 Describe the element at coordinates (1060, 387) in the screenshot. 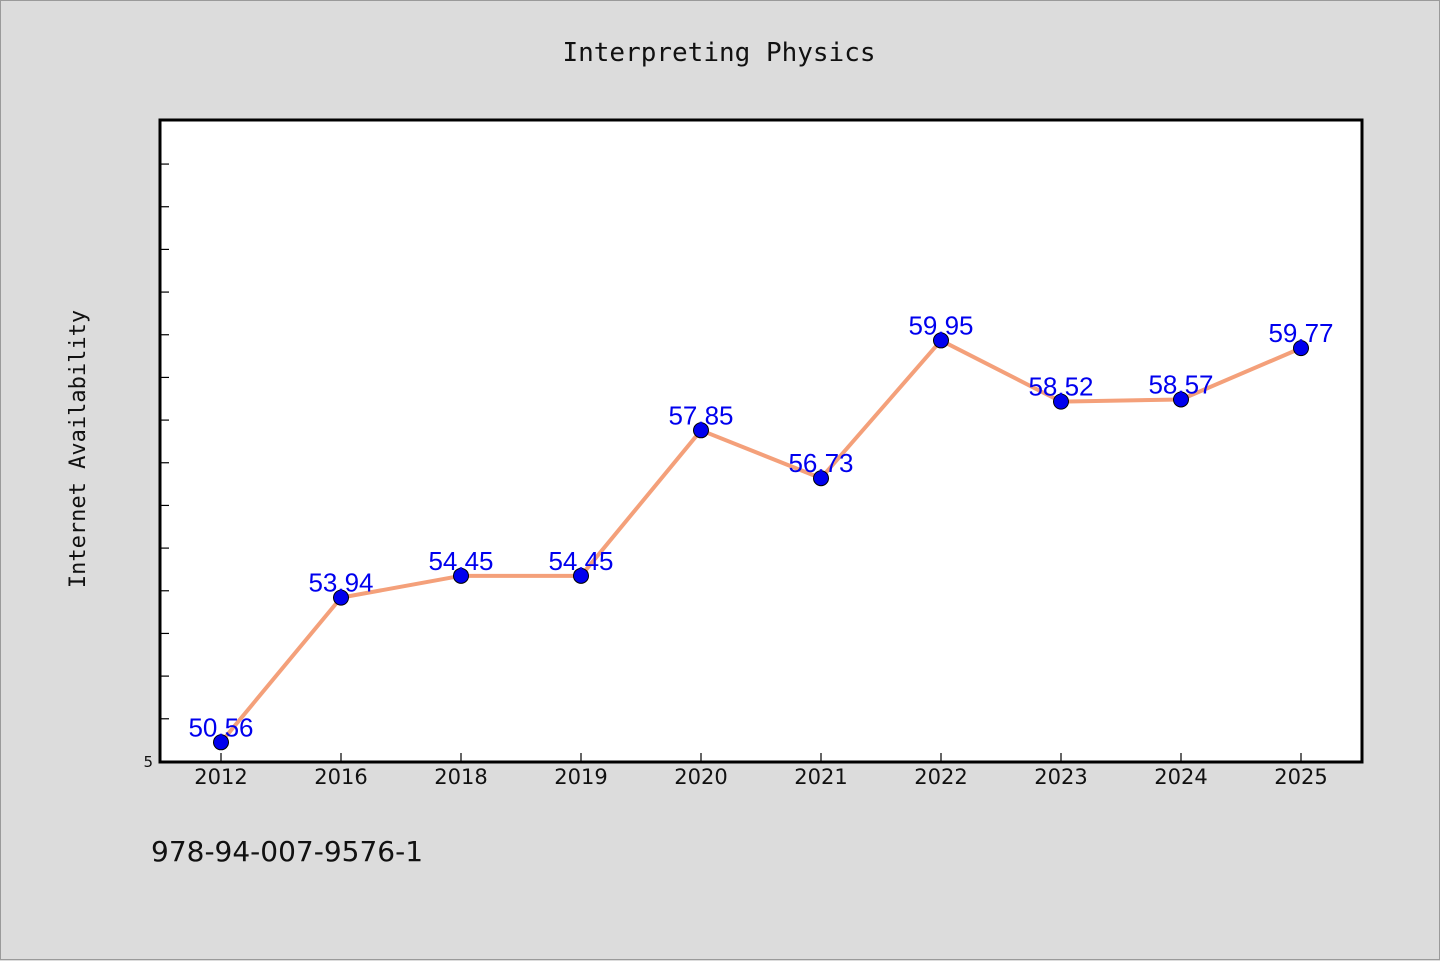

I see `data-label: 58.52` at that location.